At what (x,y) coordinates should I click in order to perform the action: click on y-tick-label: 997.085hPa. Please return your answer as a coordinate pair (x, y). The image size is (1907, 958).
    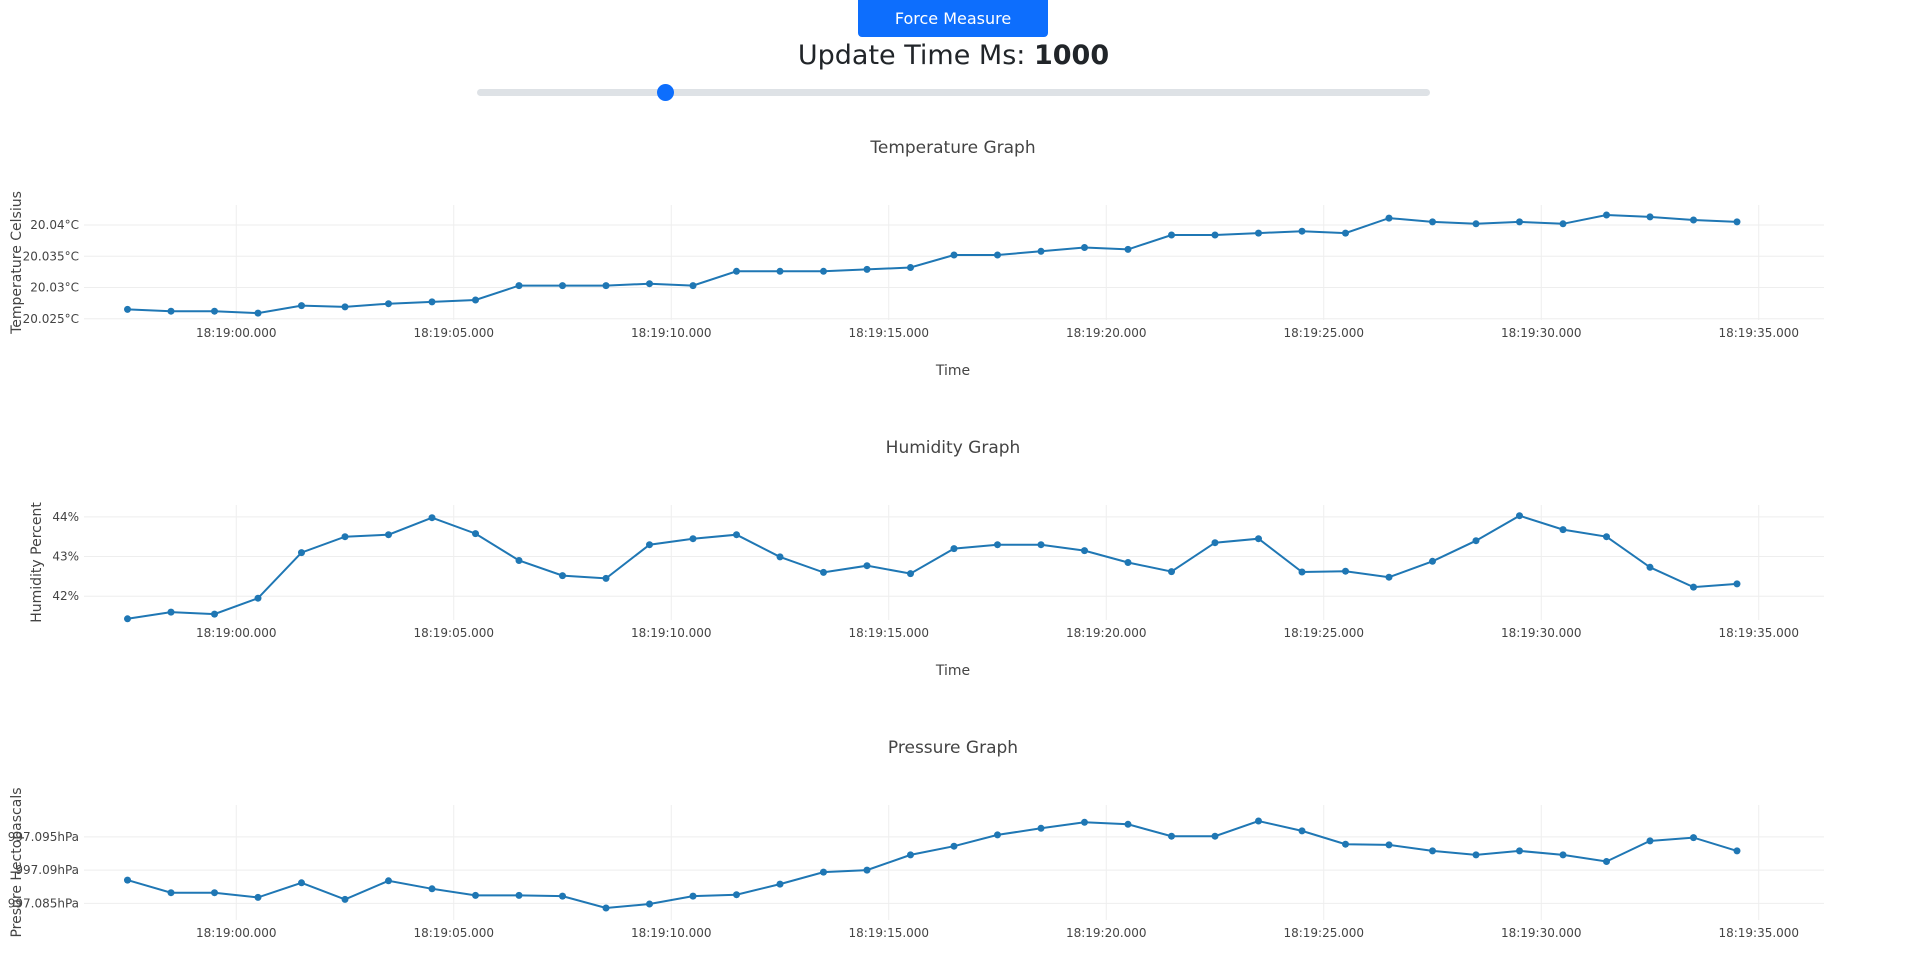
    Looking at the image, I should click on (43, 903).